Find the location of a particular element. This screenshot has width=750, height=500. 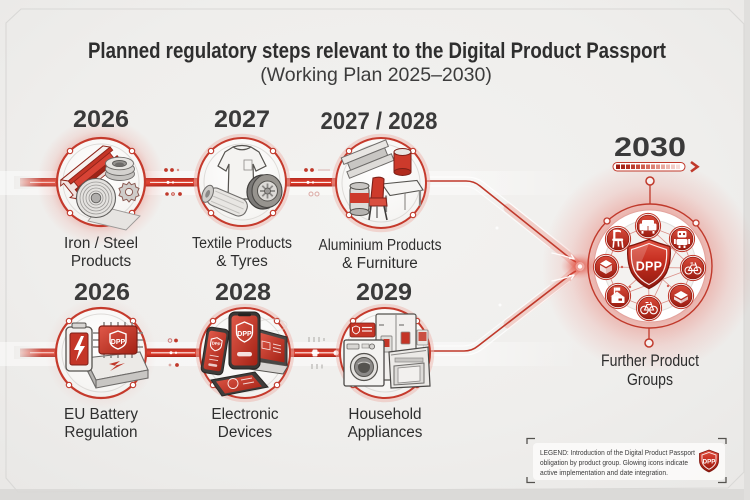

svg-text: Textile Products is located at coordinates (242, 243).